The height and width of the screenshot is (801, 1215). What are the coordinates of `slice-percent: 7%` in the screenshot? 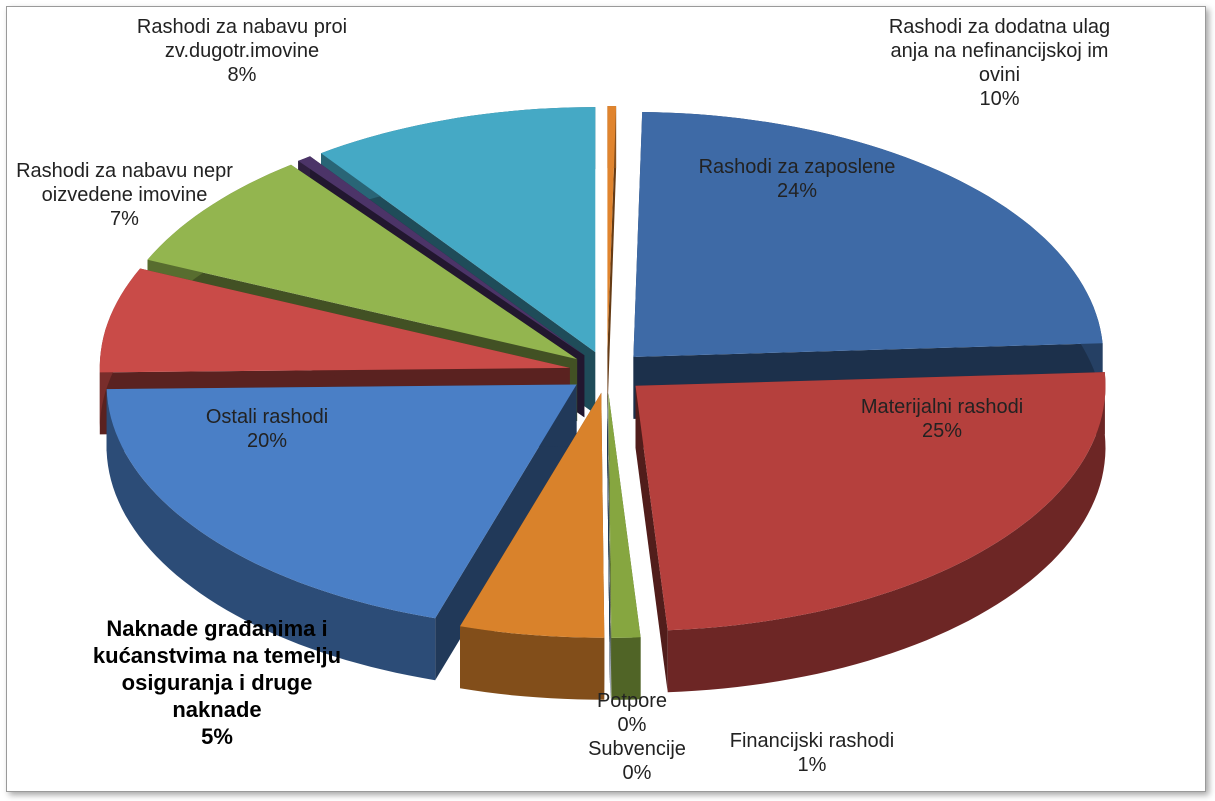 It's located at (124, 219).